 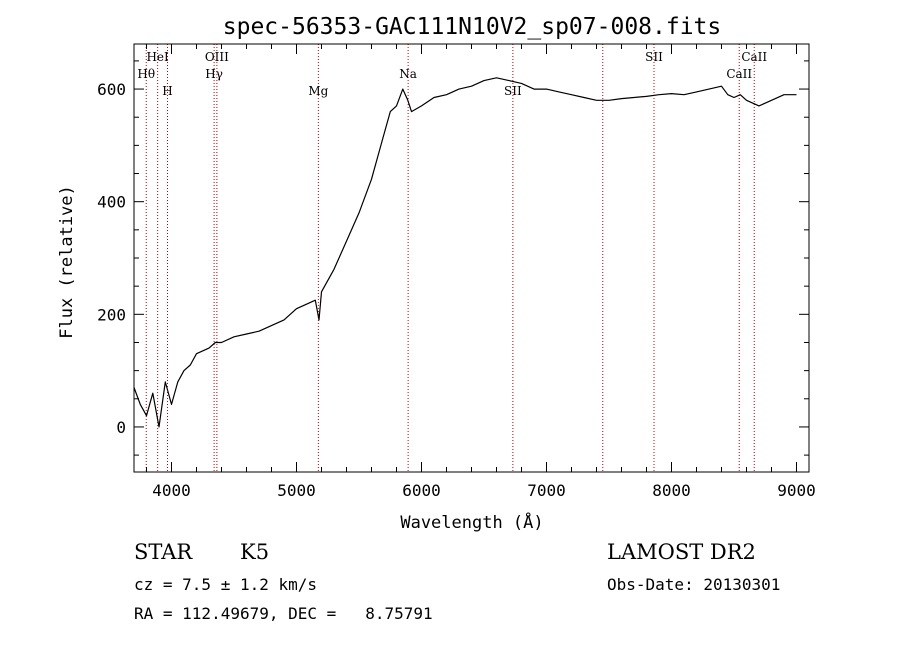 I want to click on y-tick-label-3: 600, so click(x=111, y=89).